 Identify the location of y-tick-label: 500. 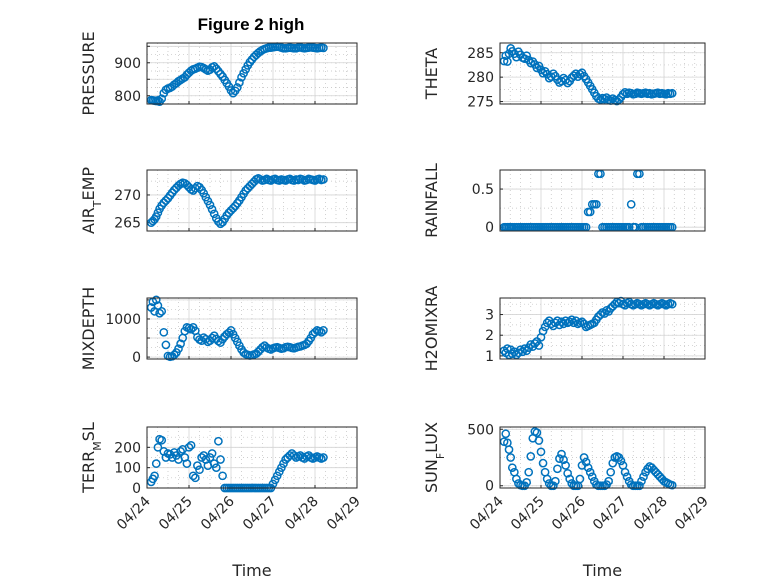
(480, 430).